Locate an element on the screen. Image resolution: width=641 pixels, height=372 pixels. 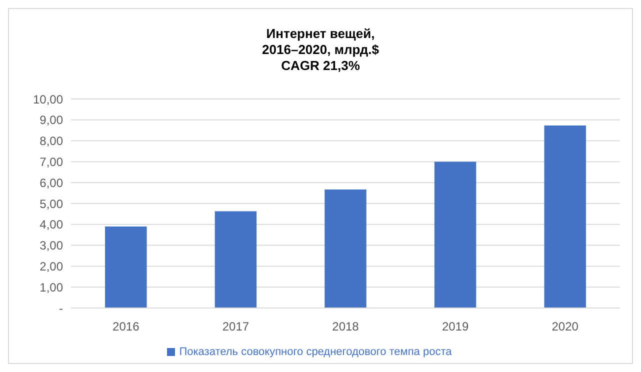
y-tick-label: 1,00 is located at coordinates (52, 287).